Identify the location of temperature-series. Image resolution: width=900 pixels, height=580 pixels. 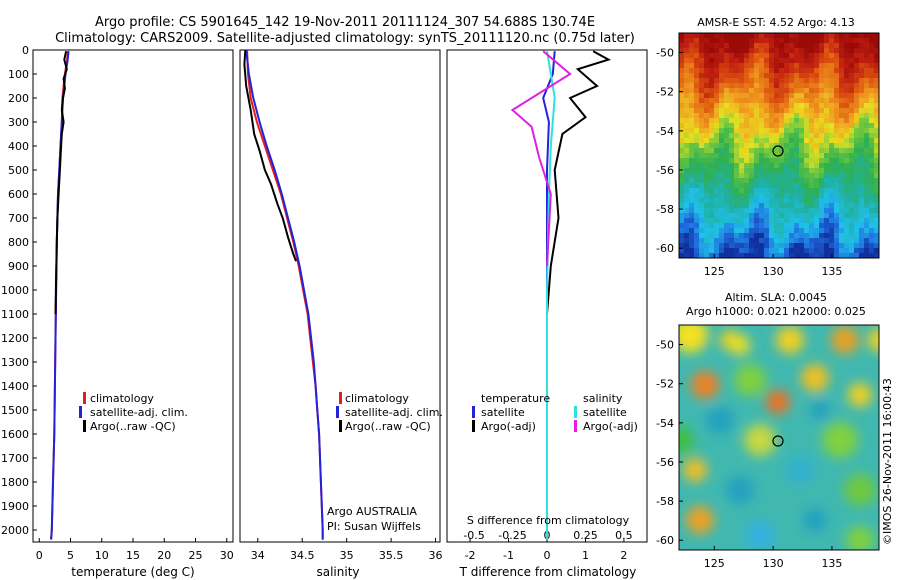
(60, 295).